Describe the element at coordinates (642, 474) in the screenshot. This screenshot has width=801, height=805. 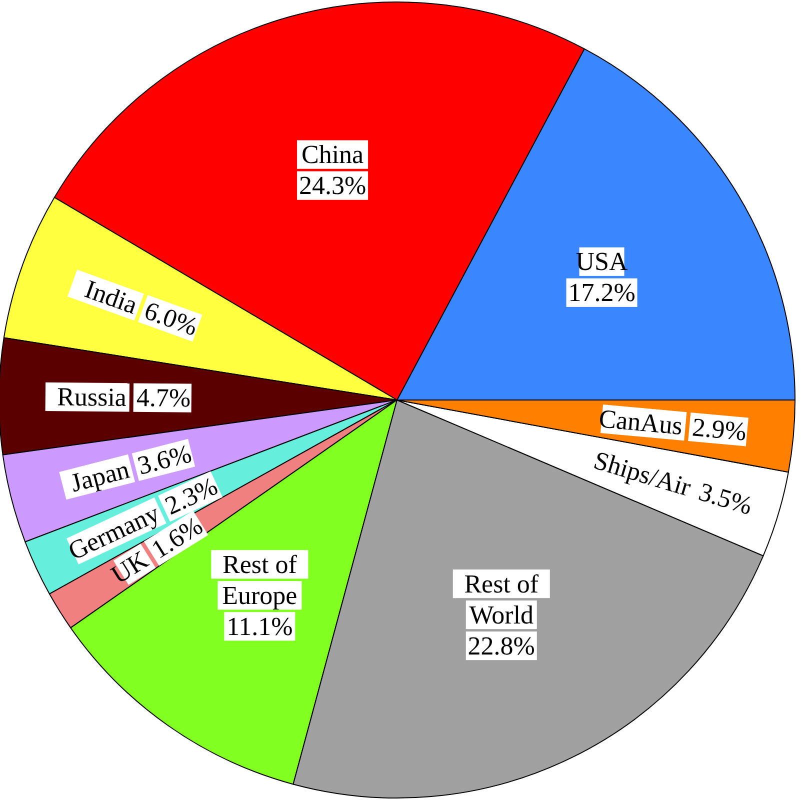
I see `slice-label: Ships/Air` at that location.